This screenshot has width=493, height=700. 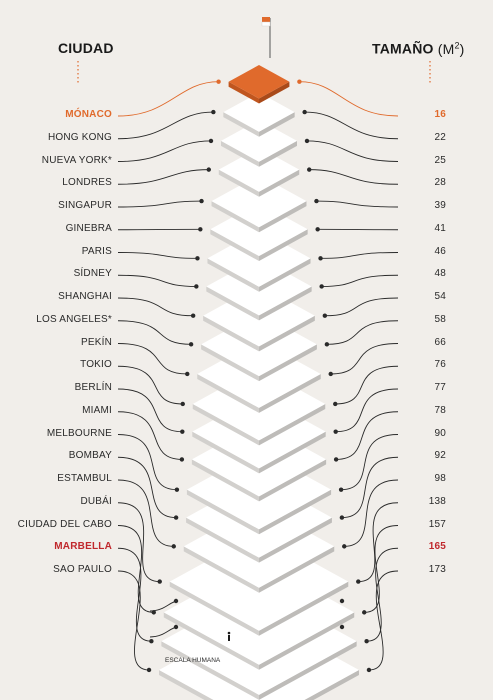 What do you see at coordinates (451, 48) in the screenshot?
I see `size-unit: (M2)` at bounding box center [451, 48].